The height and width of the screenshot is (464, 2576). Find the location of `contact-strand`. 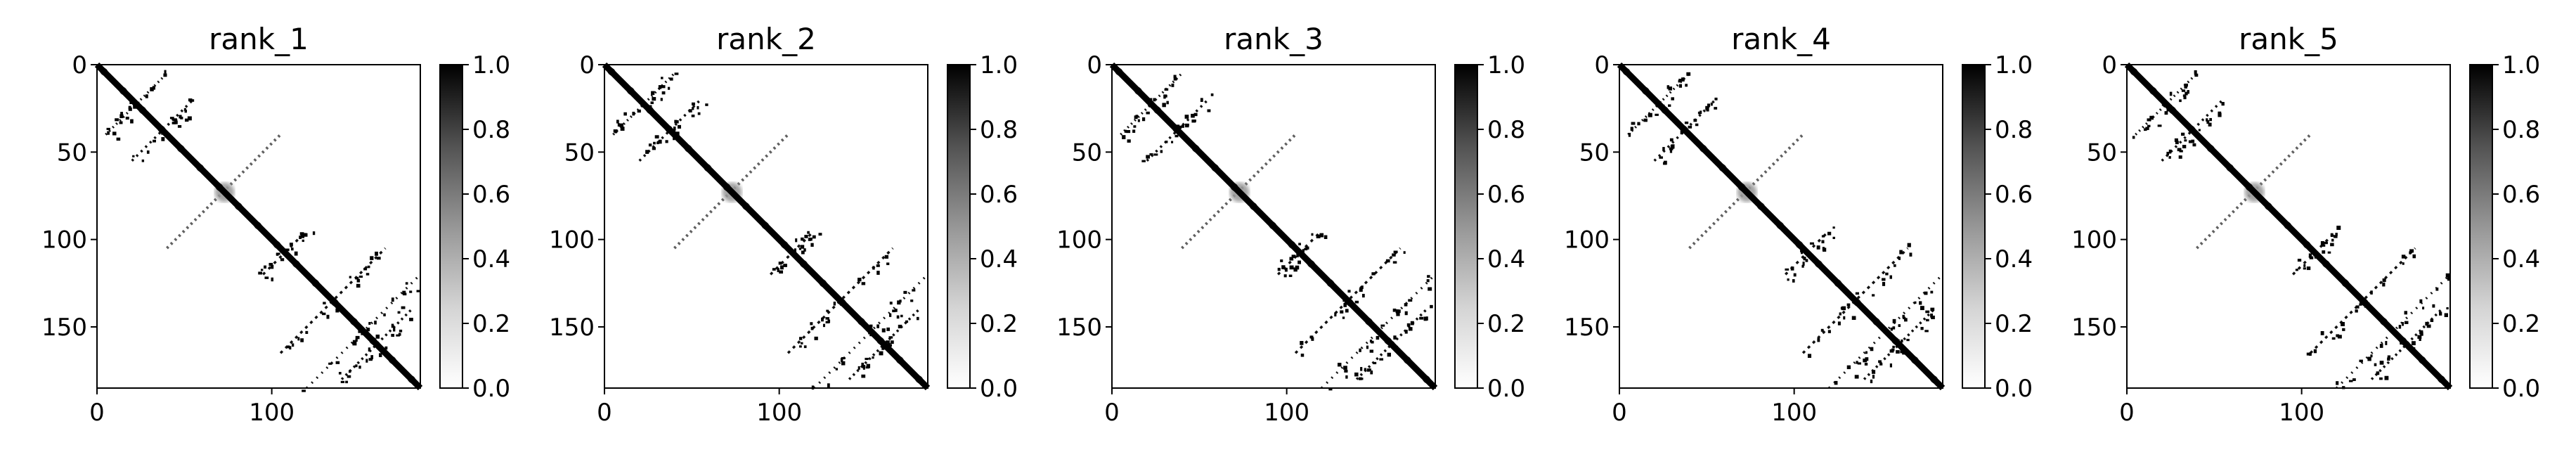

contact-strand is located at coordinates (2192, 130).